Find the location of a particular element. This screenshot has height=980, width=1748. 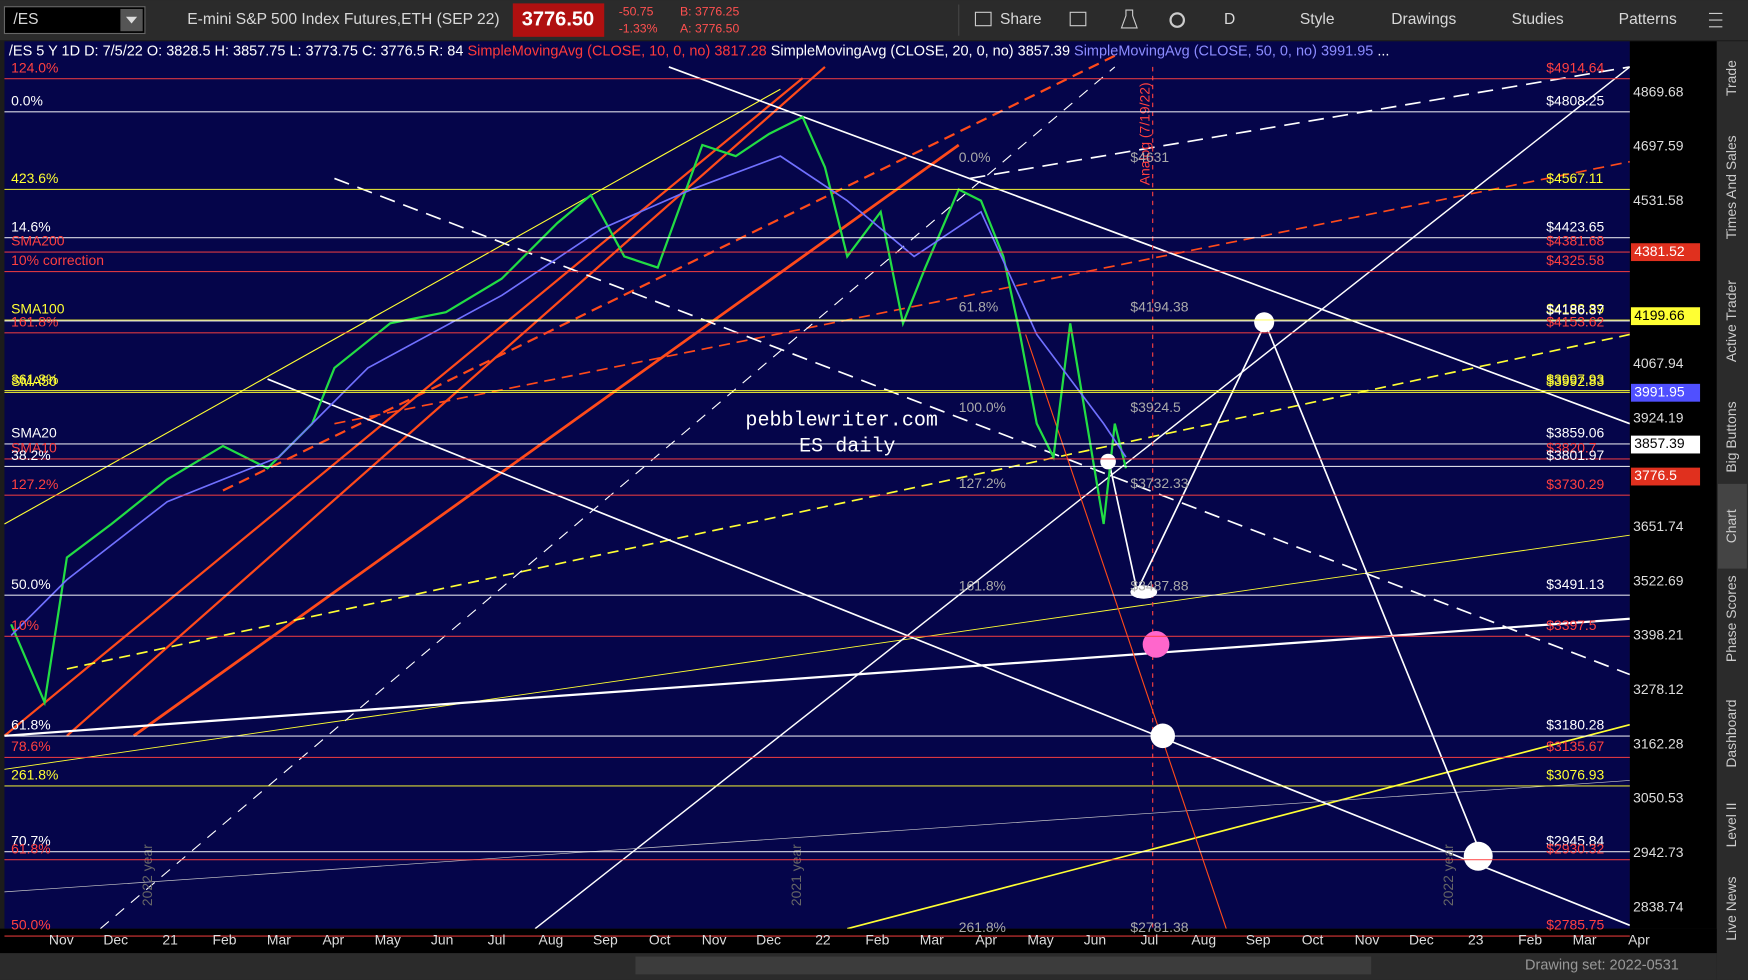

icon is located at coordinates (1078, 19).